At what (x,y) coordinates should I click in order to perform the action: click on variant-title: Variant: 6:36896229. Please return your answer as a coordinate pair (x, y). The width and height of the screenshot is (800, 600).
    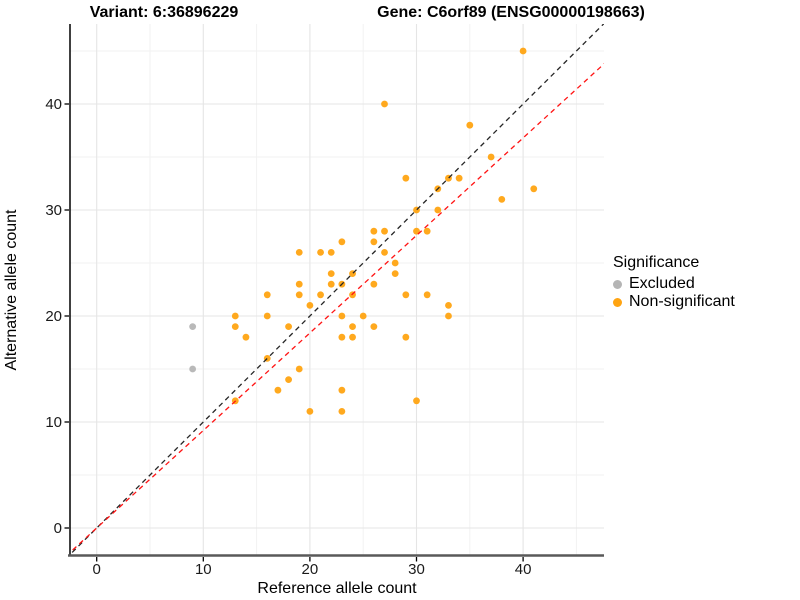
    Looking at the image, I should click on (164, 12).